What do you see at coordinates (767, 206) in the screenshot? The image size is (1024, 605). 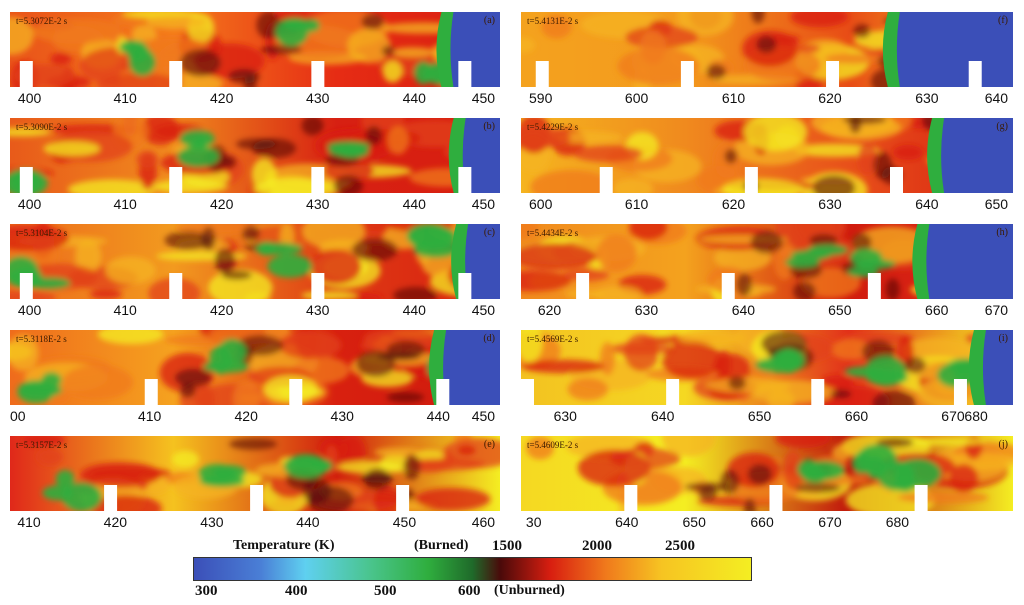 I see `x-axis-ticks: 600 610 620 630 640 650` at bounding box center [767, 206].